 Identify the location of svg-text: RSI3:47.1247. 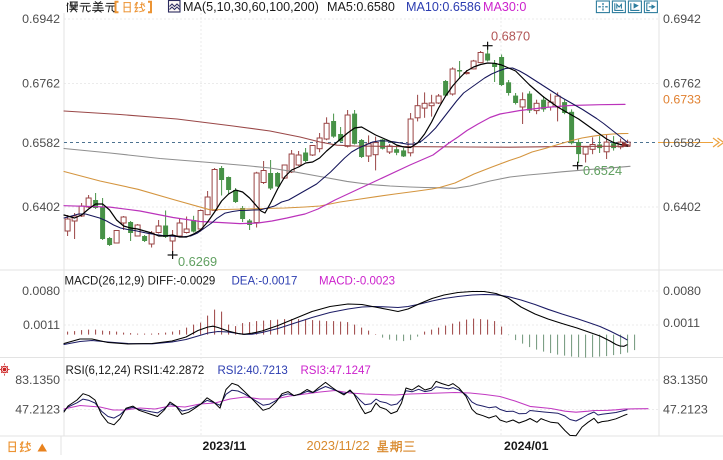
(336, 371).